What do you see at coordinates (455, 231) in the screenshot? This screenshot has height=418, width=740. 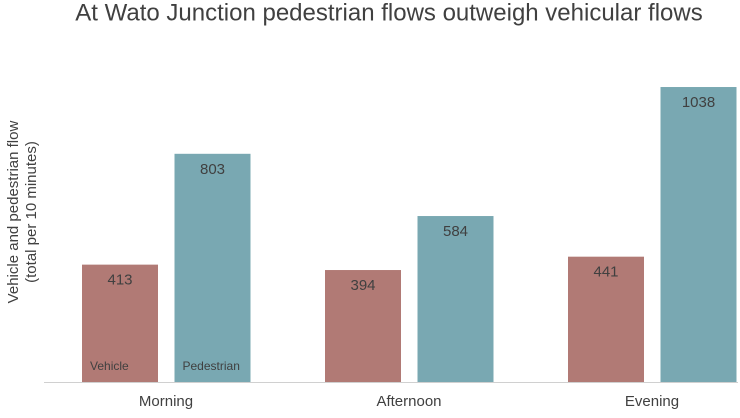 I see `value-label: 584` at bounding box center [455, 231].